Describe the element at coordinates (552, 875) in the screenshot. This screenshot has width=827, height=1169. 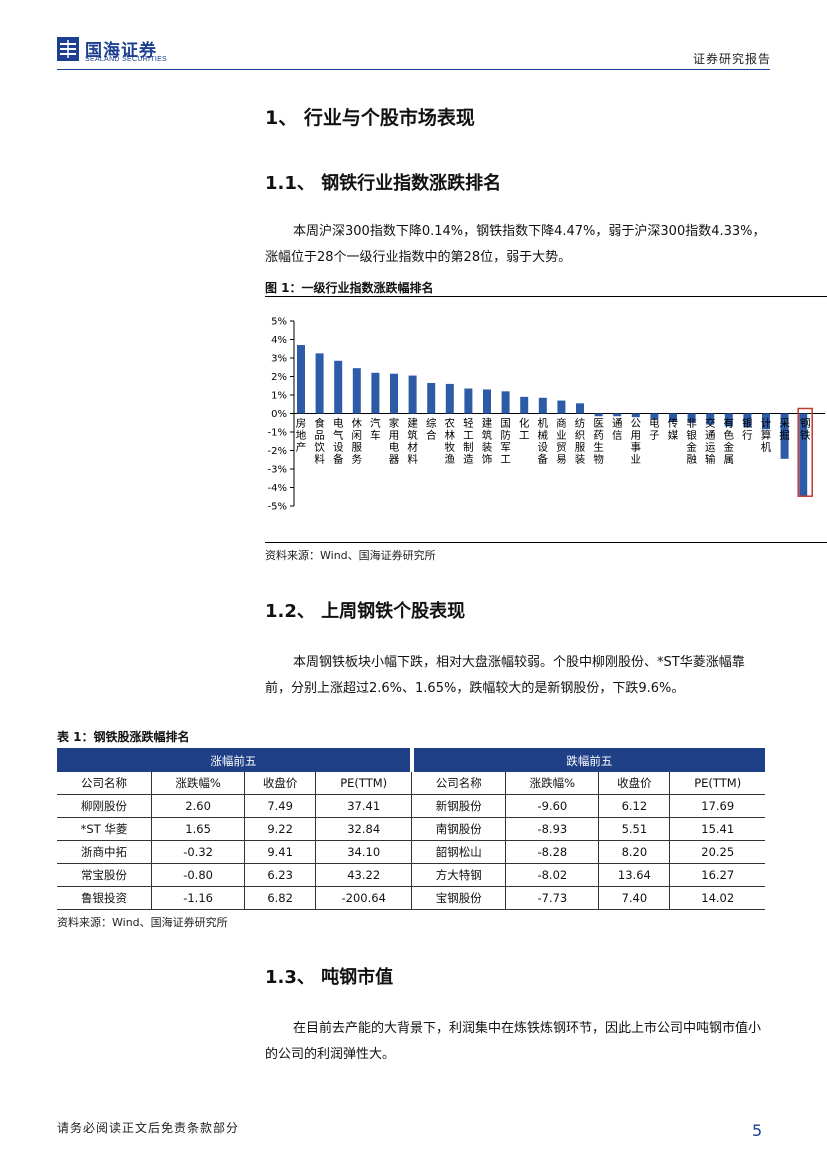
I see `value-cell: -8.02` at that location.